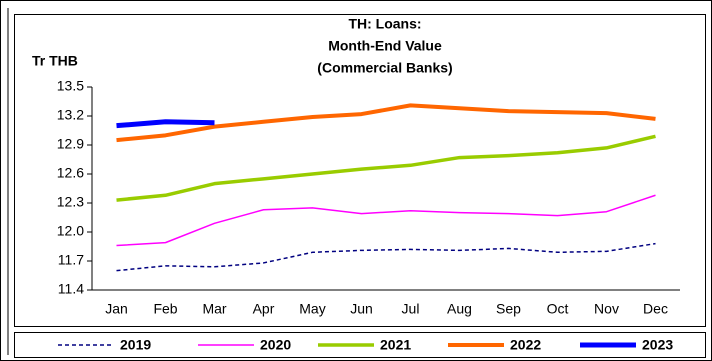 The image size is (712, 361). I want to click on chart-title: TH: Loans:, so click(384, 24).